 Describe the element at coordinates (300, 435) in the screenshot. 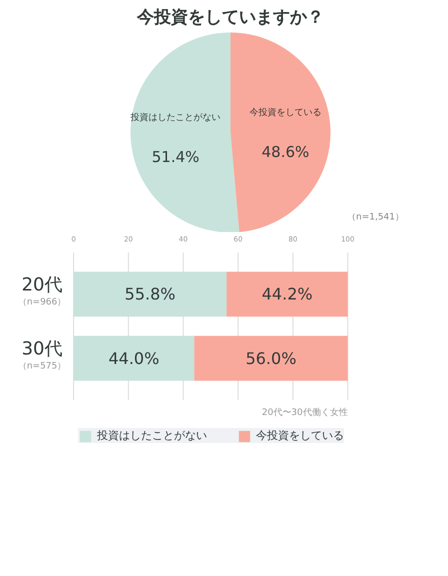

I see `legend-label: 今投資をしている` at that location.